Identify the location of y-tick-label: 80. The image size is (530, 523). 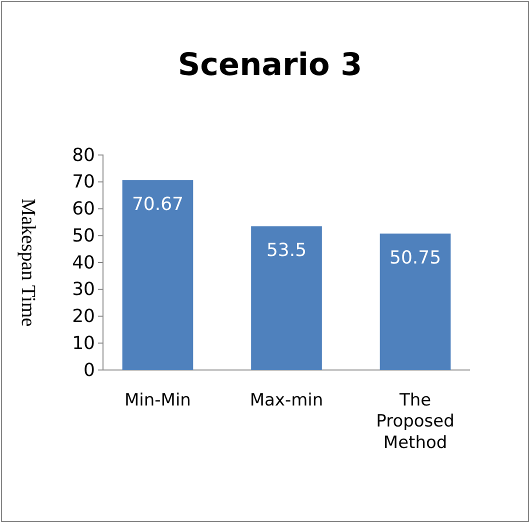
(83, 155).